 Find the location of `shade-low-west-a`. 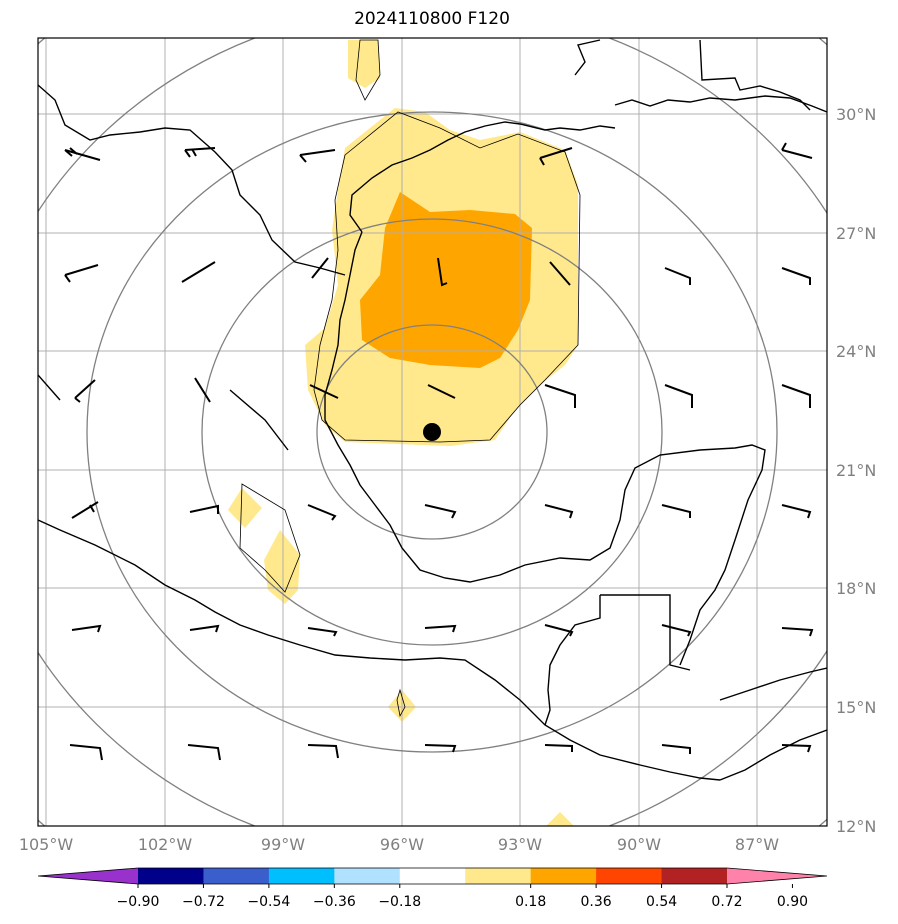

shade-low-west-a is located at coordinates (245, 508).